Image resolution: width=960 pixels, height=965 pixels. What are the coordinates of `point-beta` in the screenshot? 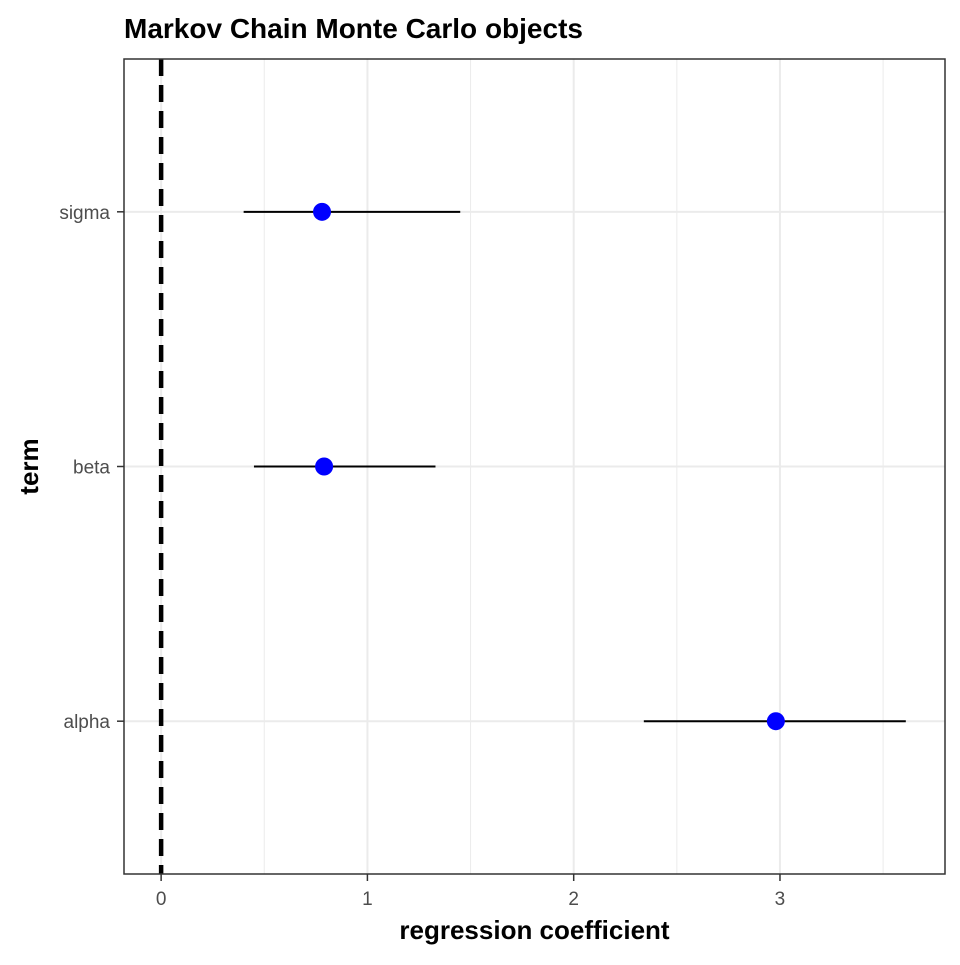 It's located at (324, 466).